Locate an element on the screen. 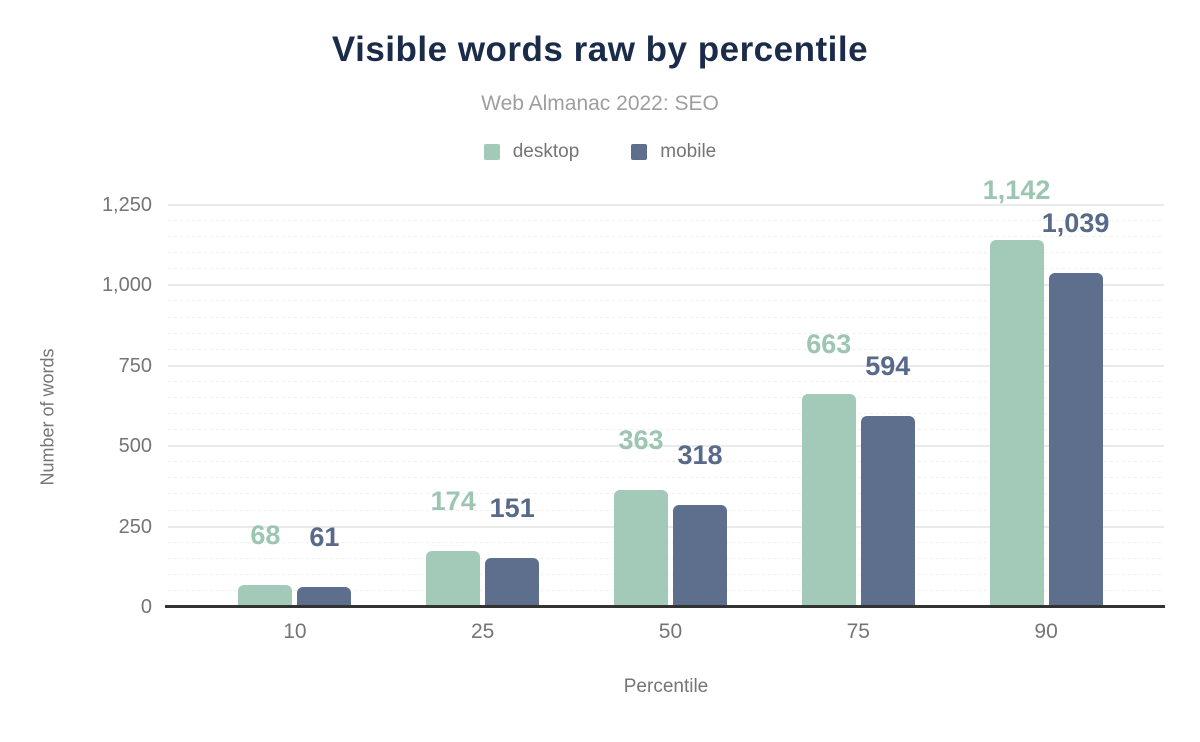  bar-mobile-p90 is located at coordinates (1075, 439).